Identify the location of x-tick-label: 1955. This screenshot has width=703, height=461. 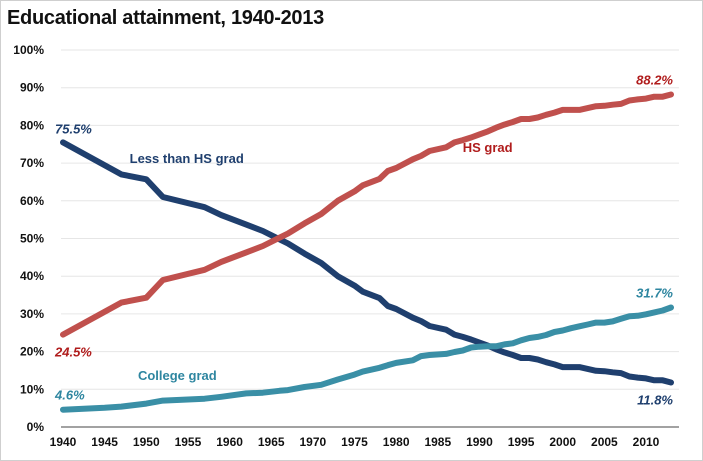
(188, 442).